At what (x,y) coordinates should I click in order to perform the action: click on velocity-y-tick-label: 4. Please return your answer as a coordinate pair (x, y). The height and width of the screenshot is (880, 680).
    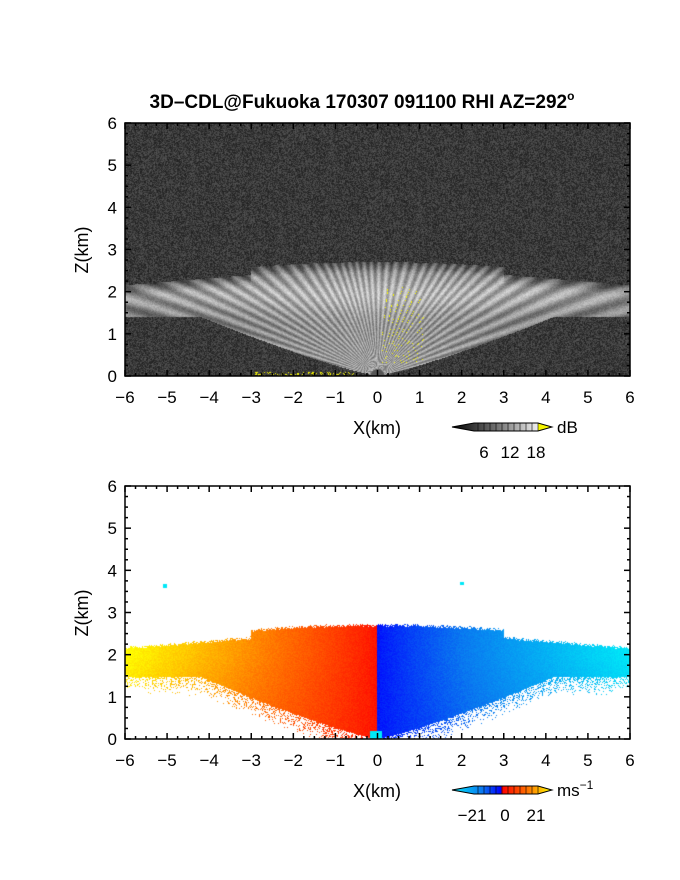
    Looking at the image, I should click on (112, 570).